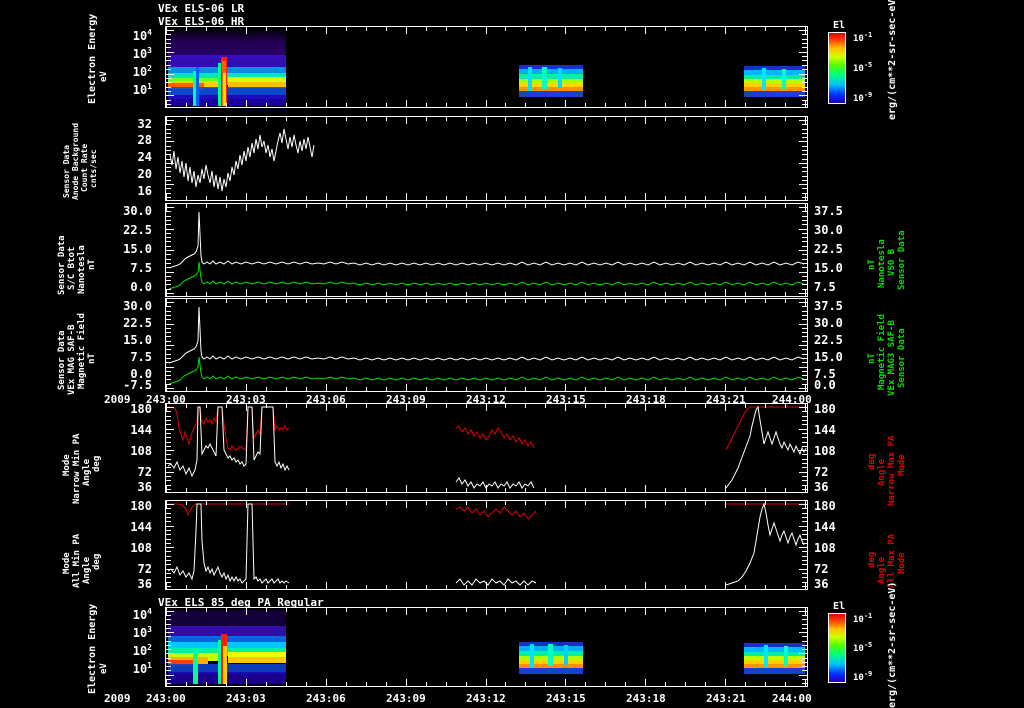 This screenshot has width=1024, height=708. I want to click on panel1-spectrogram-canvas, so click(486, 67).